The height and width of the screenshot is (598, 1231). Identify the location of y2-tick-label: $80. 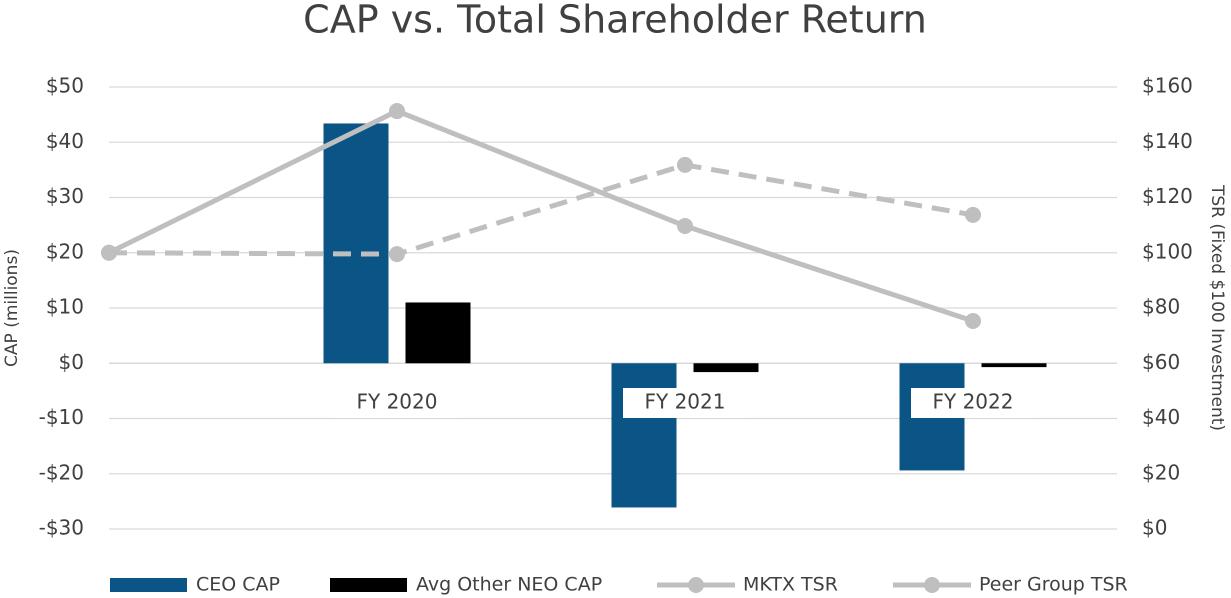
(1161, 307).